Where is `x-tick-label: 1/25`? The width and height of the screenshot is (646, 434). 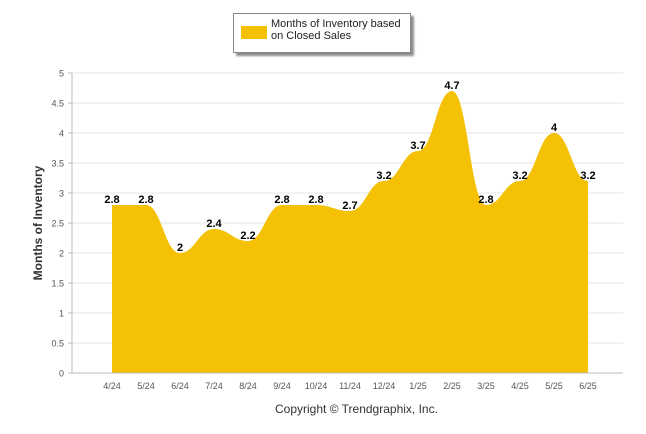 x-tick-label: 1/25 is located at coordinates (418, 386).